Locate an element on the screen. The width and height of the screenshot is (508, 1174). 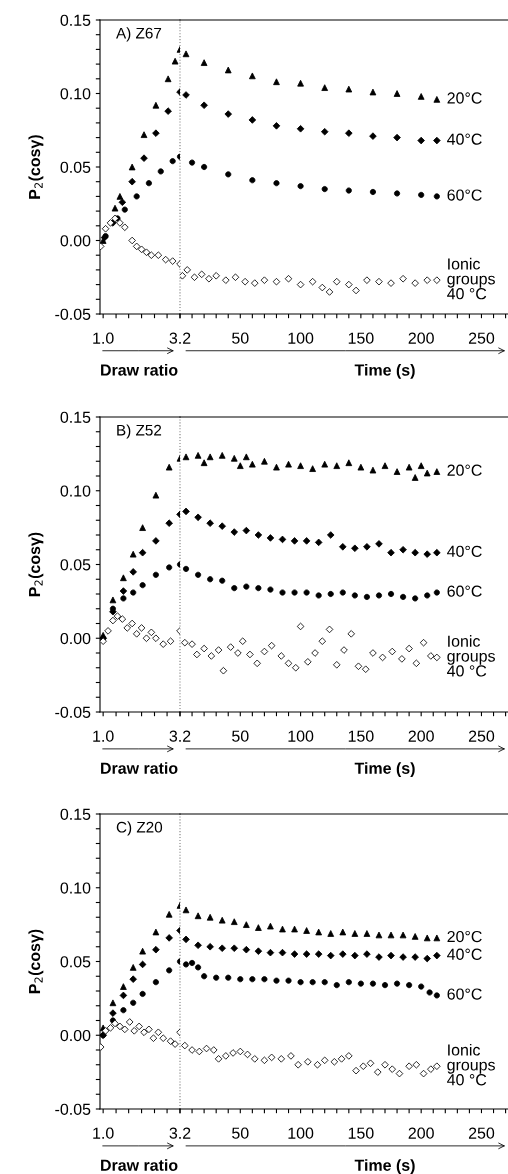
chart-title: A) Z67 is located at coordinates (139, 34).